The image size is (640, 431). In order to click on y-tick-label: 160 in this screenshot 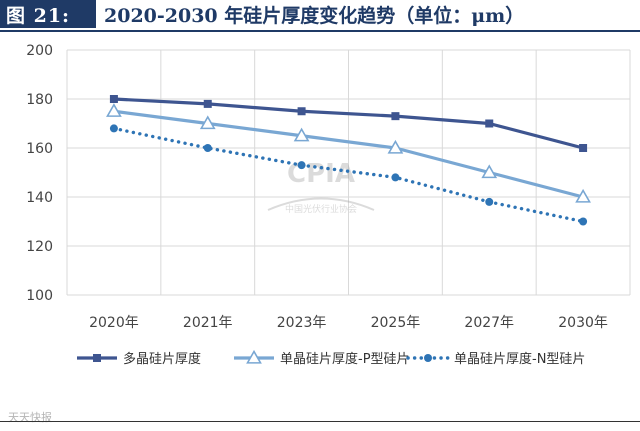, I will do `click(39, 149)`.